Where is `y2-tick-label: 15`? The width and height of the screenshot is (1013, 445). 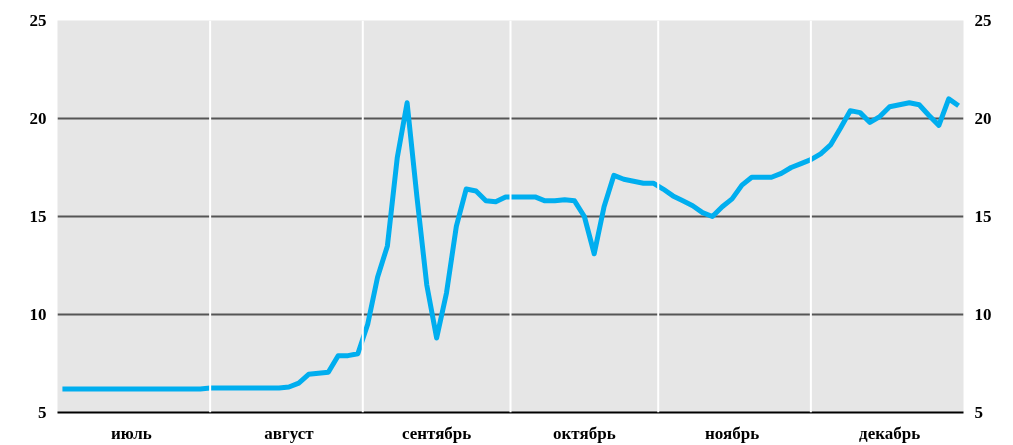 y2-tick-label: 15 is located at coordinates (983, 216).